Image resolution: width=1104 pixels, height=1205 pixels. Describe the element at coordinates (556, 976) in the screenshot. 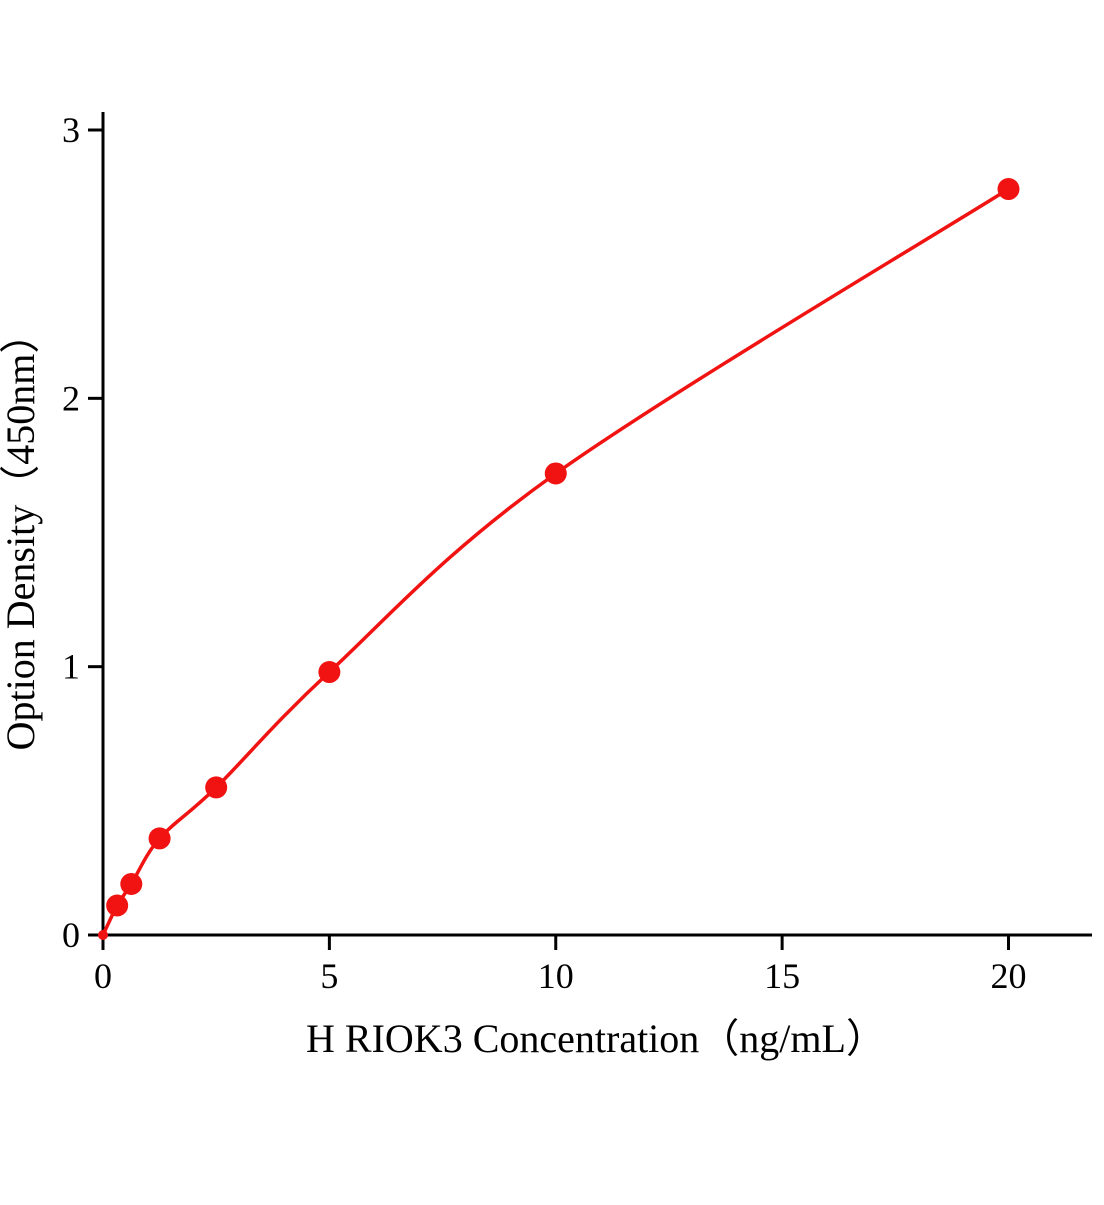

I see `x-tick-label: 10` at that location.